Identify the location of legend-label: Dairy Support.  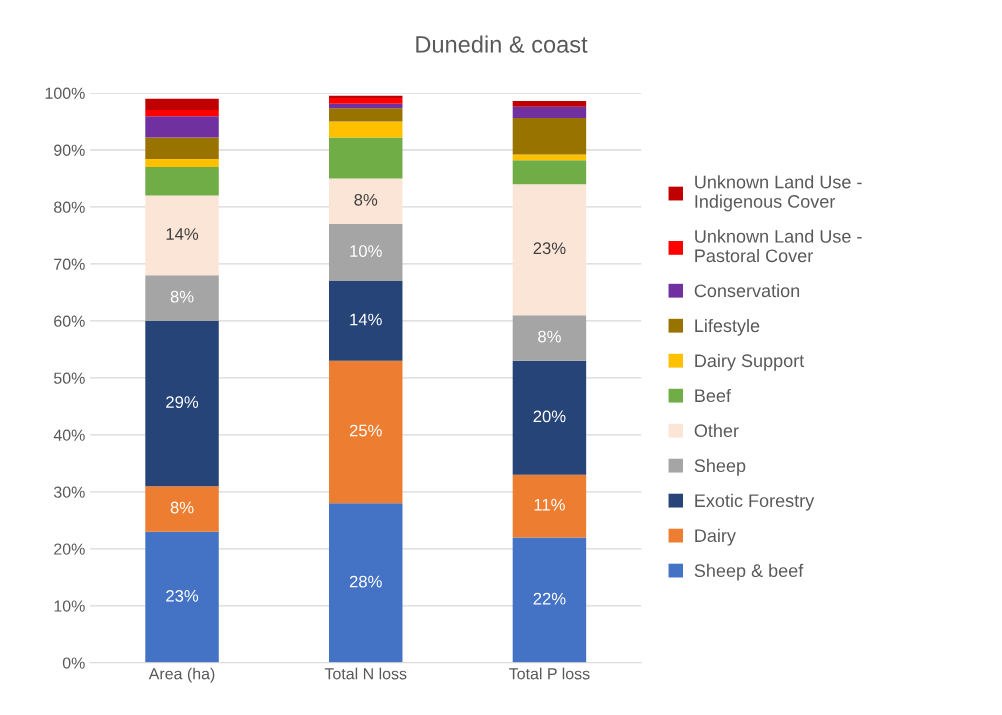
(750, 362).